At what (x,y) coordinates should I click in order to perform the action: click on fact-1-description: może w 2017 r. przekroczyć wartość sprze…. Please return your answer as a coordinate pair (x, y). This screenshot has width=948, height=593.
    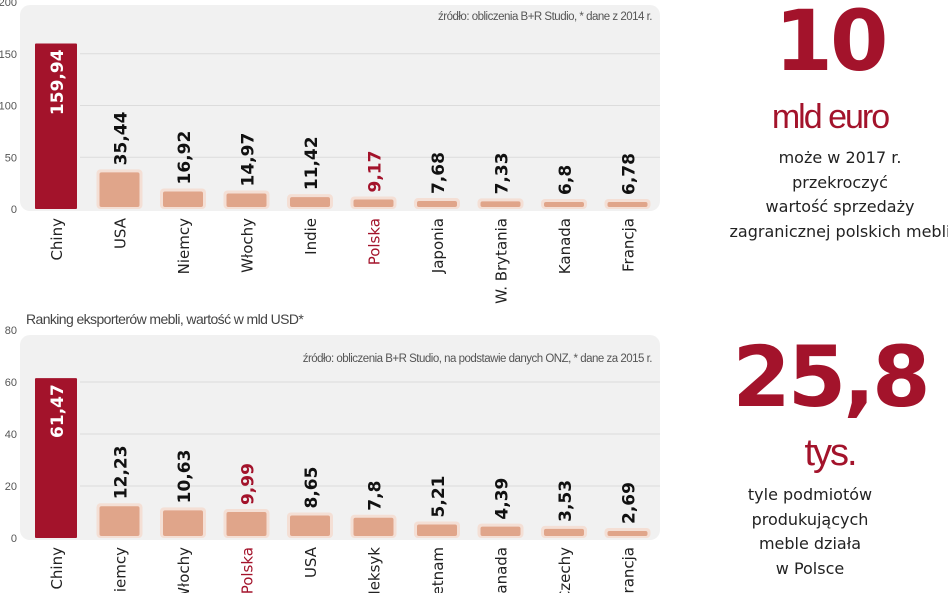
    Looking at the image, I should click on (819, 195).